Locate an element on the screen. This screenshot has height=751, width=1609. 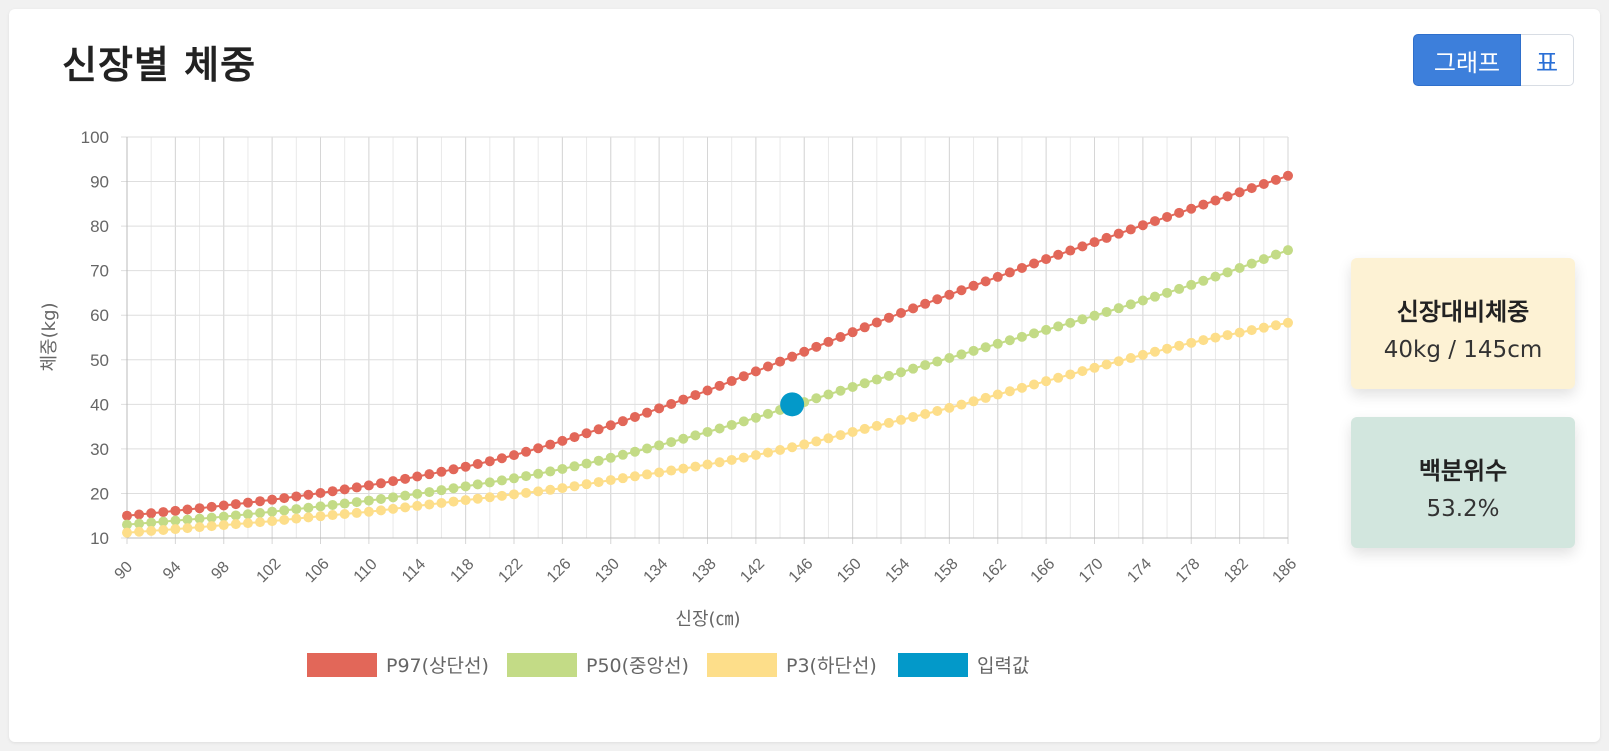
x-tick-label: 94 is located at coordinates (172, 570).